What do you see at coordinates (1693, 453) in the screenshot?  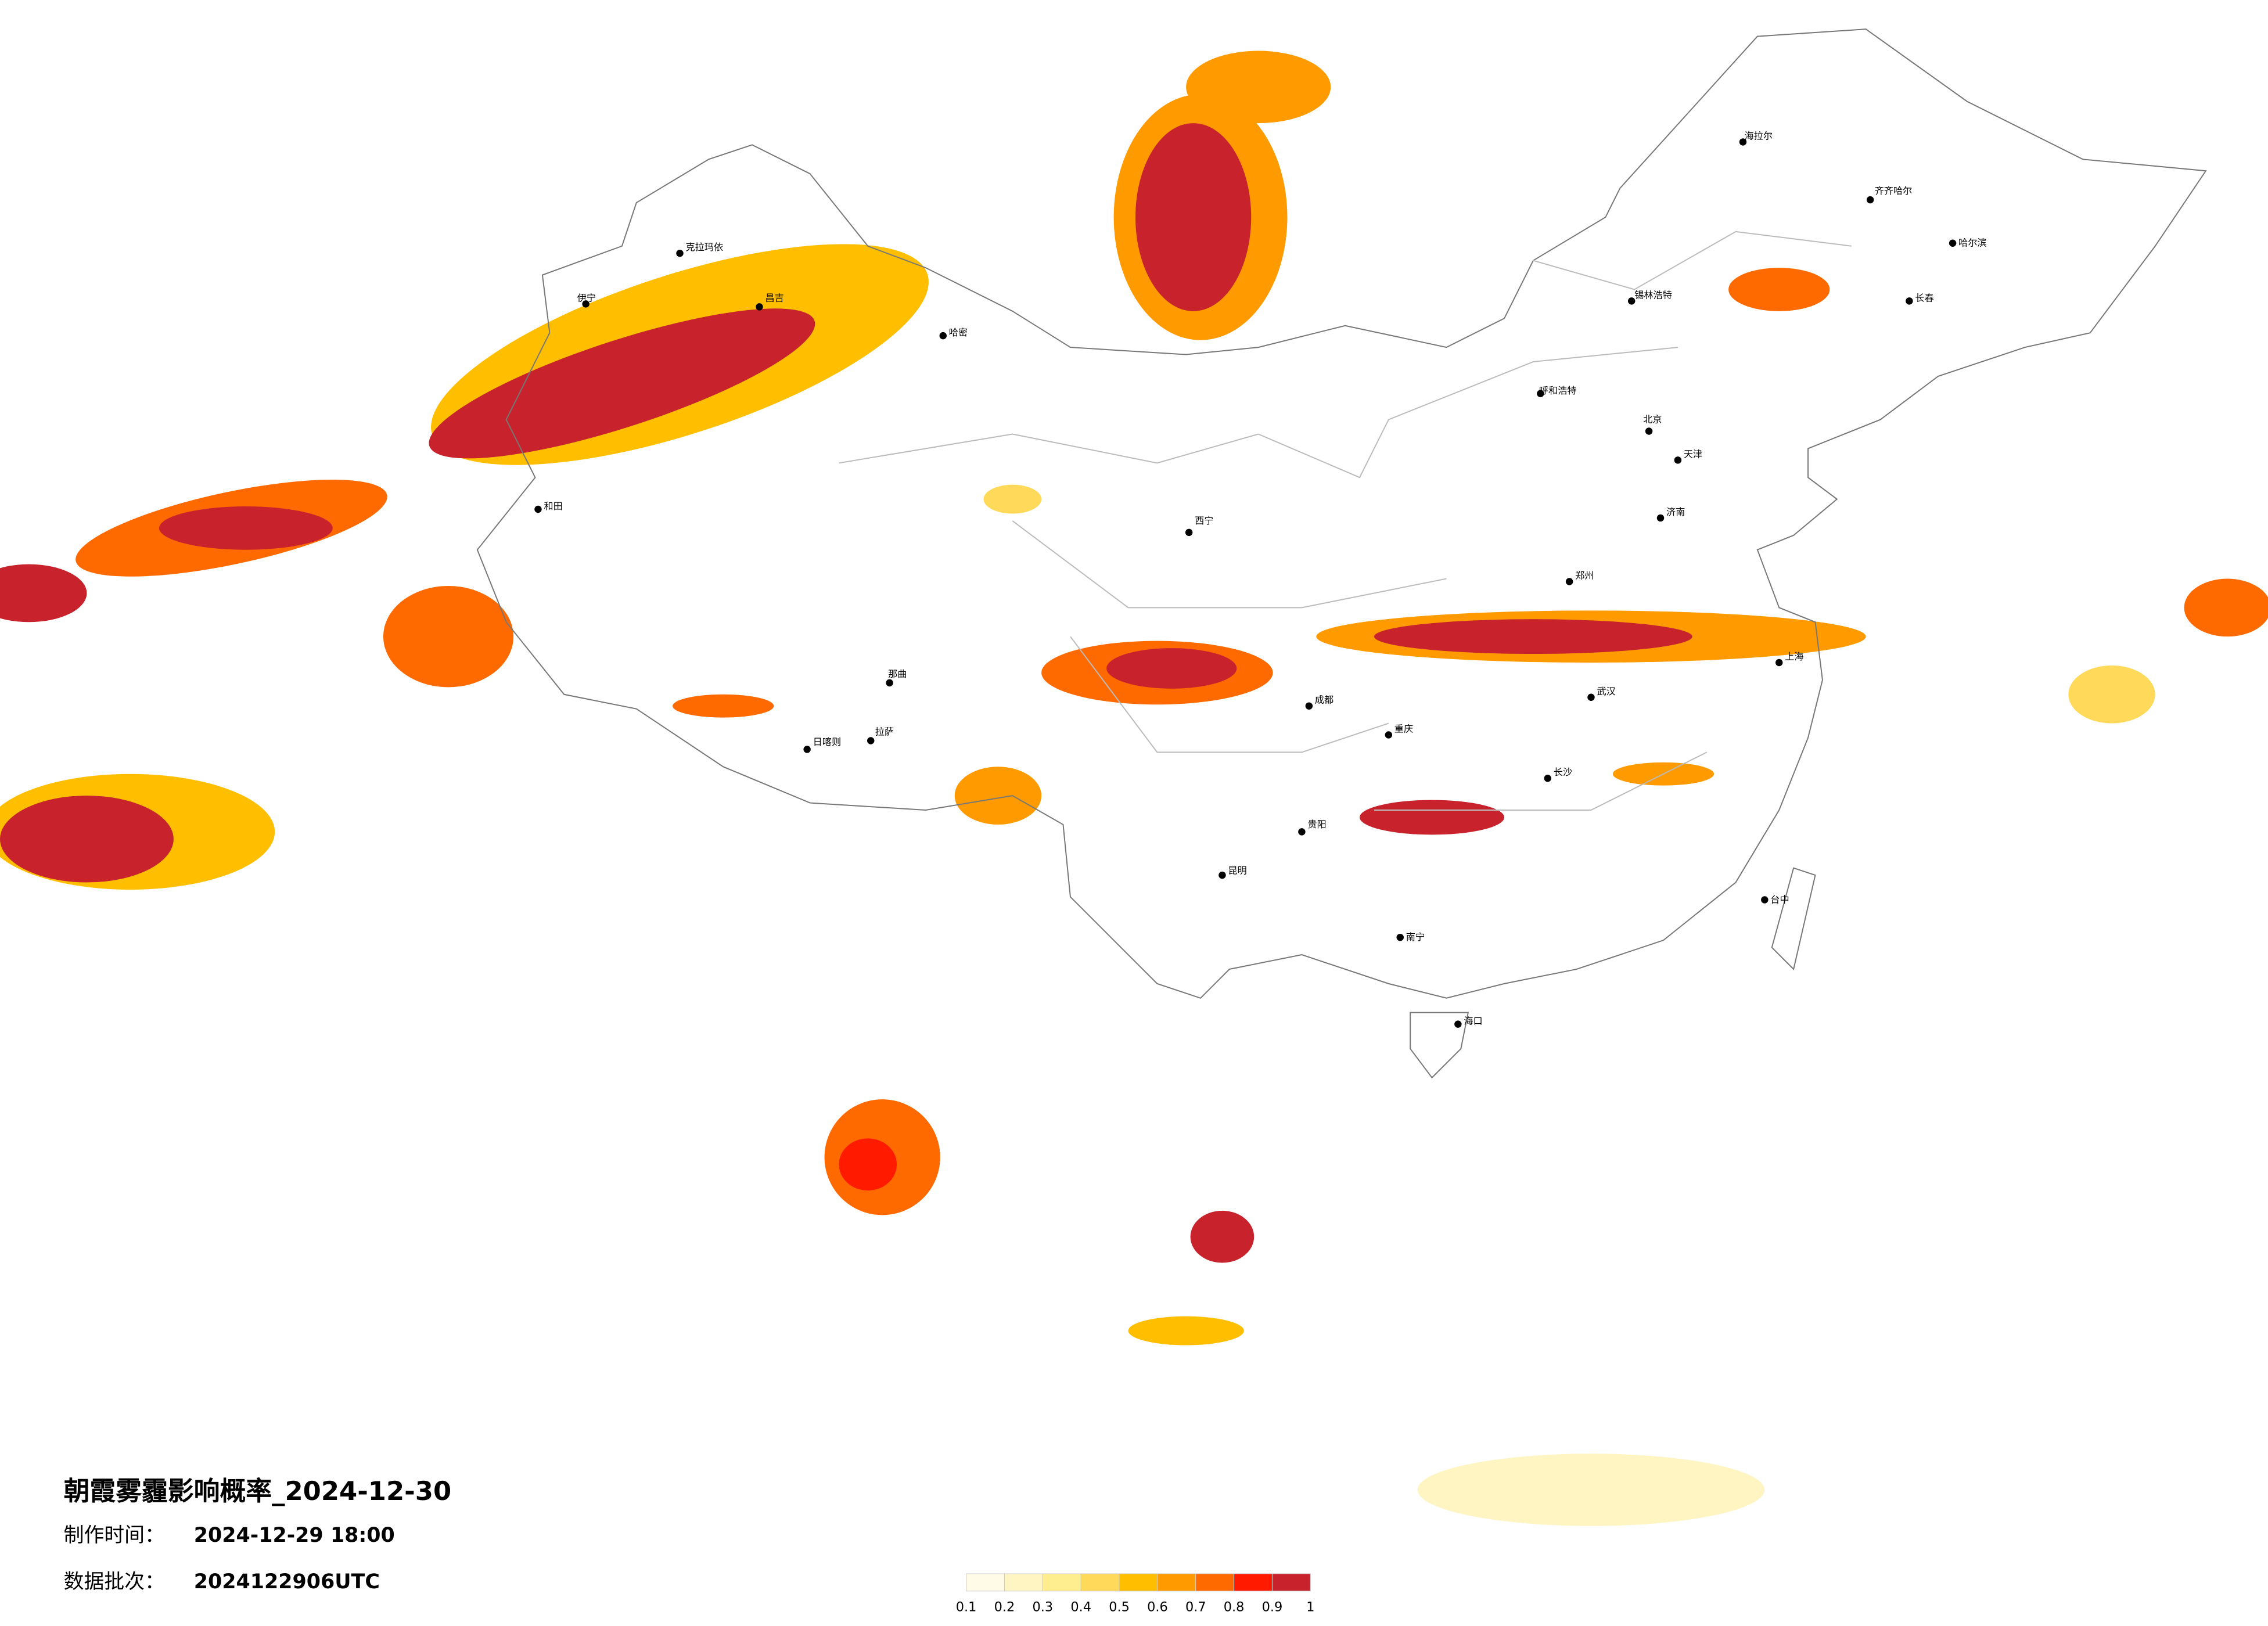 I see `city-label: 天津` at bounding box center [1693, 453].